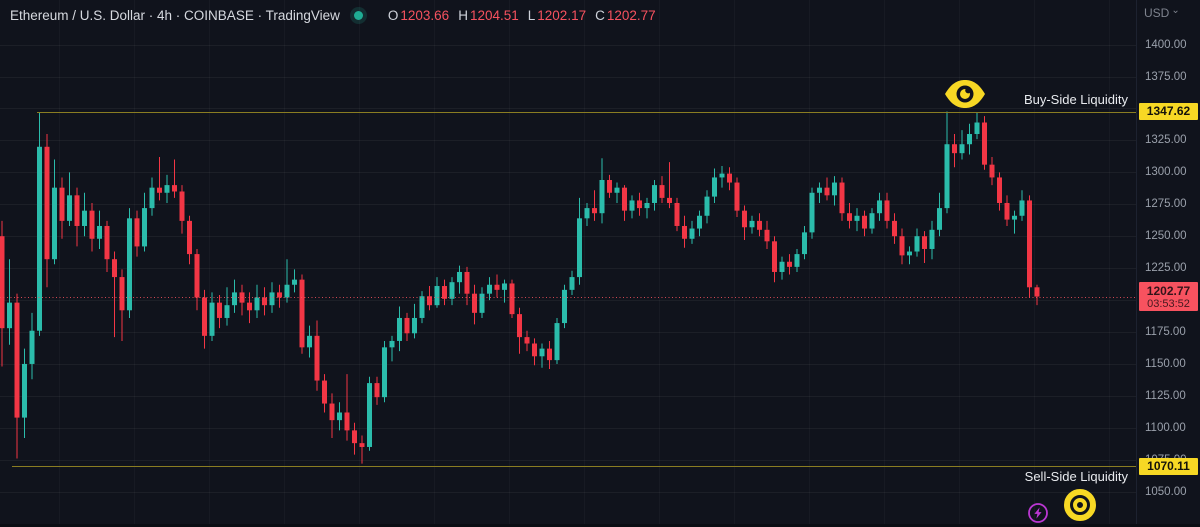  Describe the element at coordinates (425, 15) in the screenshot. I see `open-value: 1203.66` at that location.